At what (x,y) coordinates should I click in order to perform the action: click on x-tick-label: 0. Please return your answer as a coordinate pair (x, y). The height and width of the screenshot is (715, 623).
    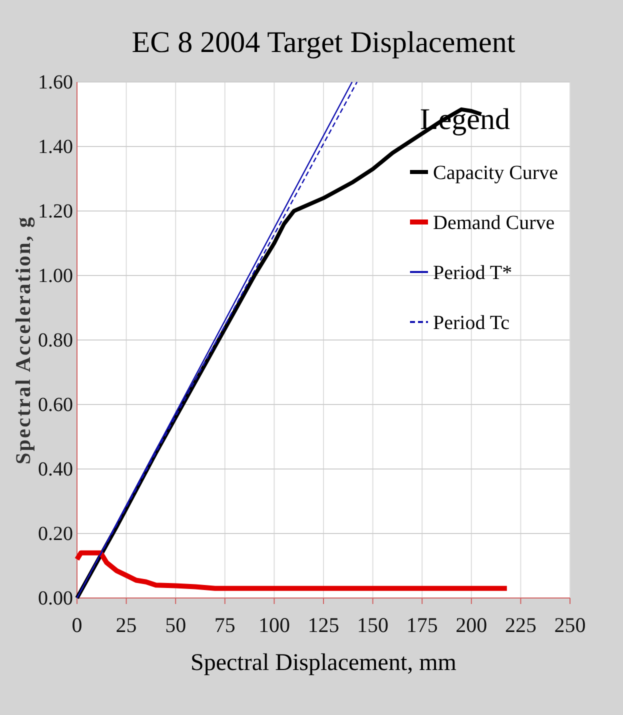
    Looking at the image, I should click on (77, 625).